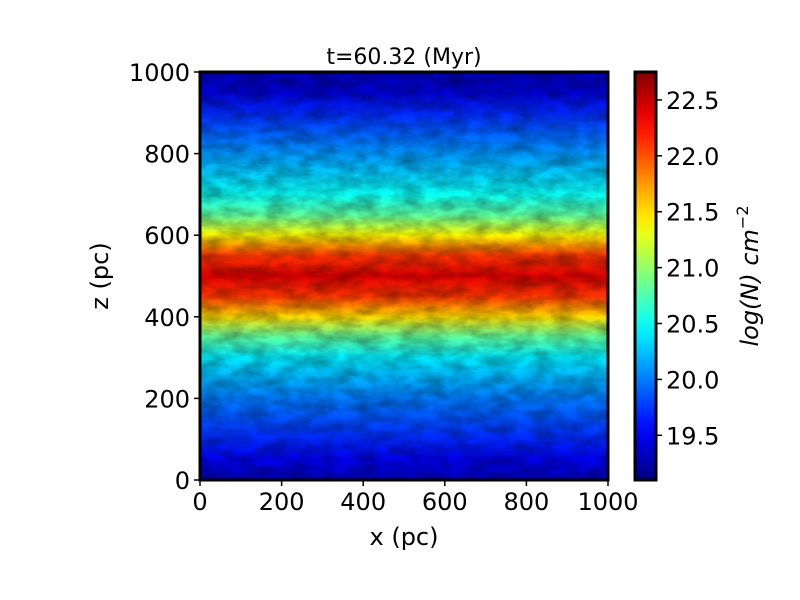 Image resolution: width=800 pixels, height=600 pixels. I want to click on colorbar-tick-label: 21.0, so click(692, 269).